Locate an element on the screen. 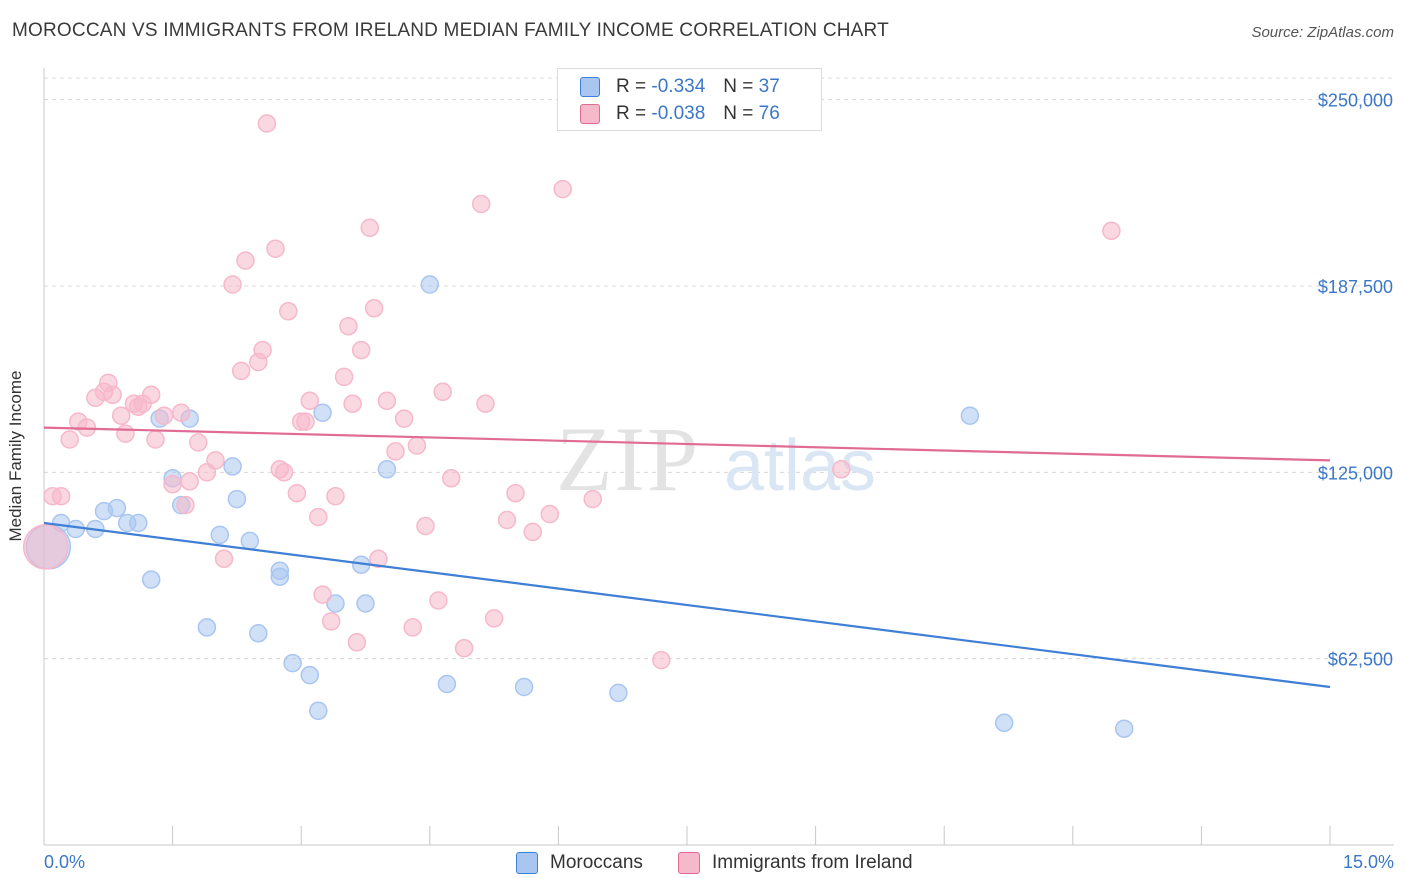 This screenshot has width=1406, height=892. legend-item-ireland: Immigrants from Ireland is located at coordinates (795, 863).